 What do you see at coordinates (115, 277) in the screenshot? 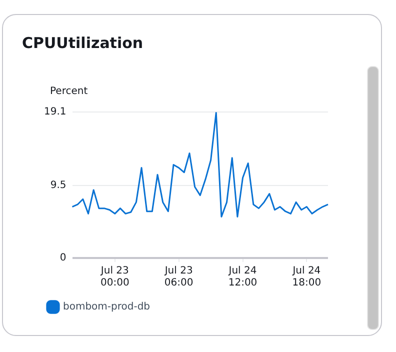
I see `x-tick-label: Jul 23 00:00` at bounding box center [115, 277].